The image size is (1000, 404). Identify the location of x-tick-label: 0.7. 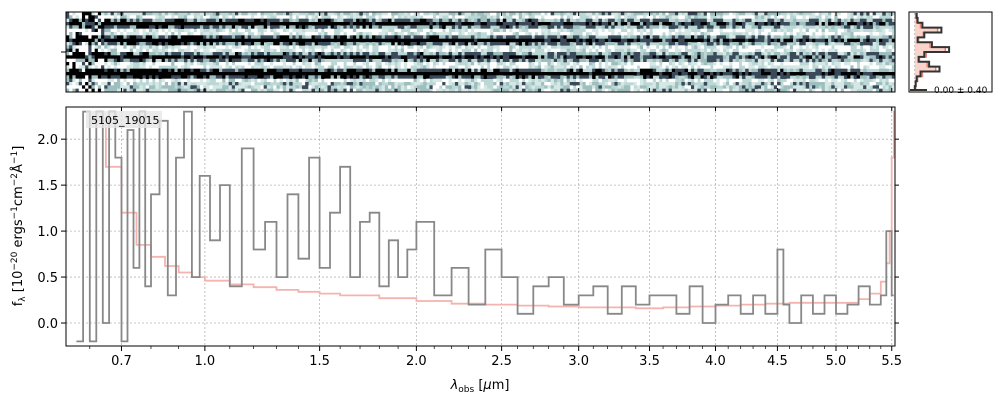
(121, 361).